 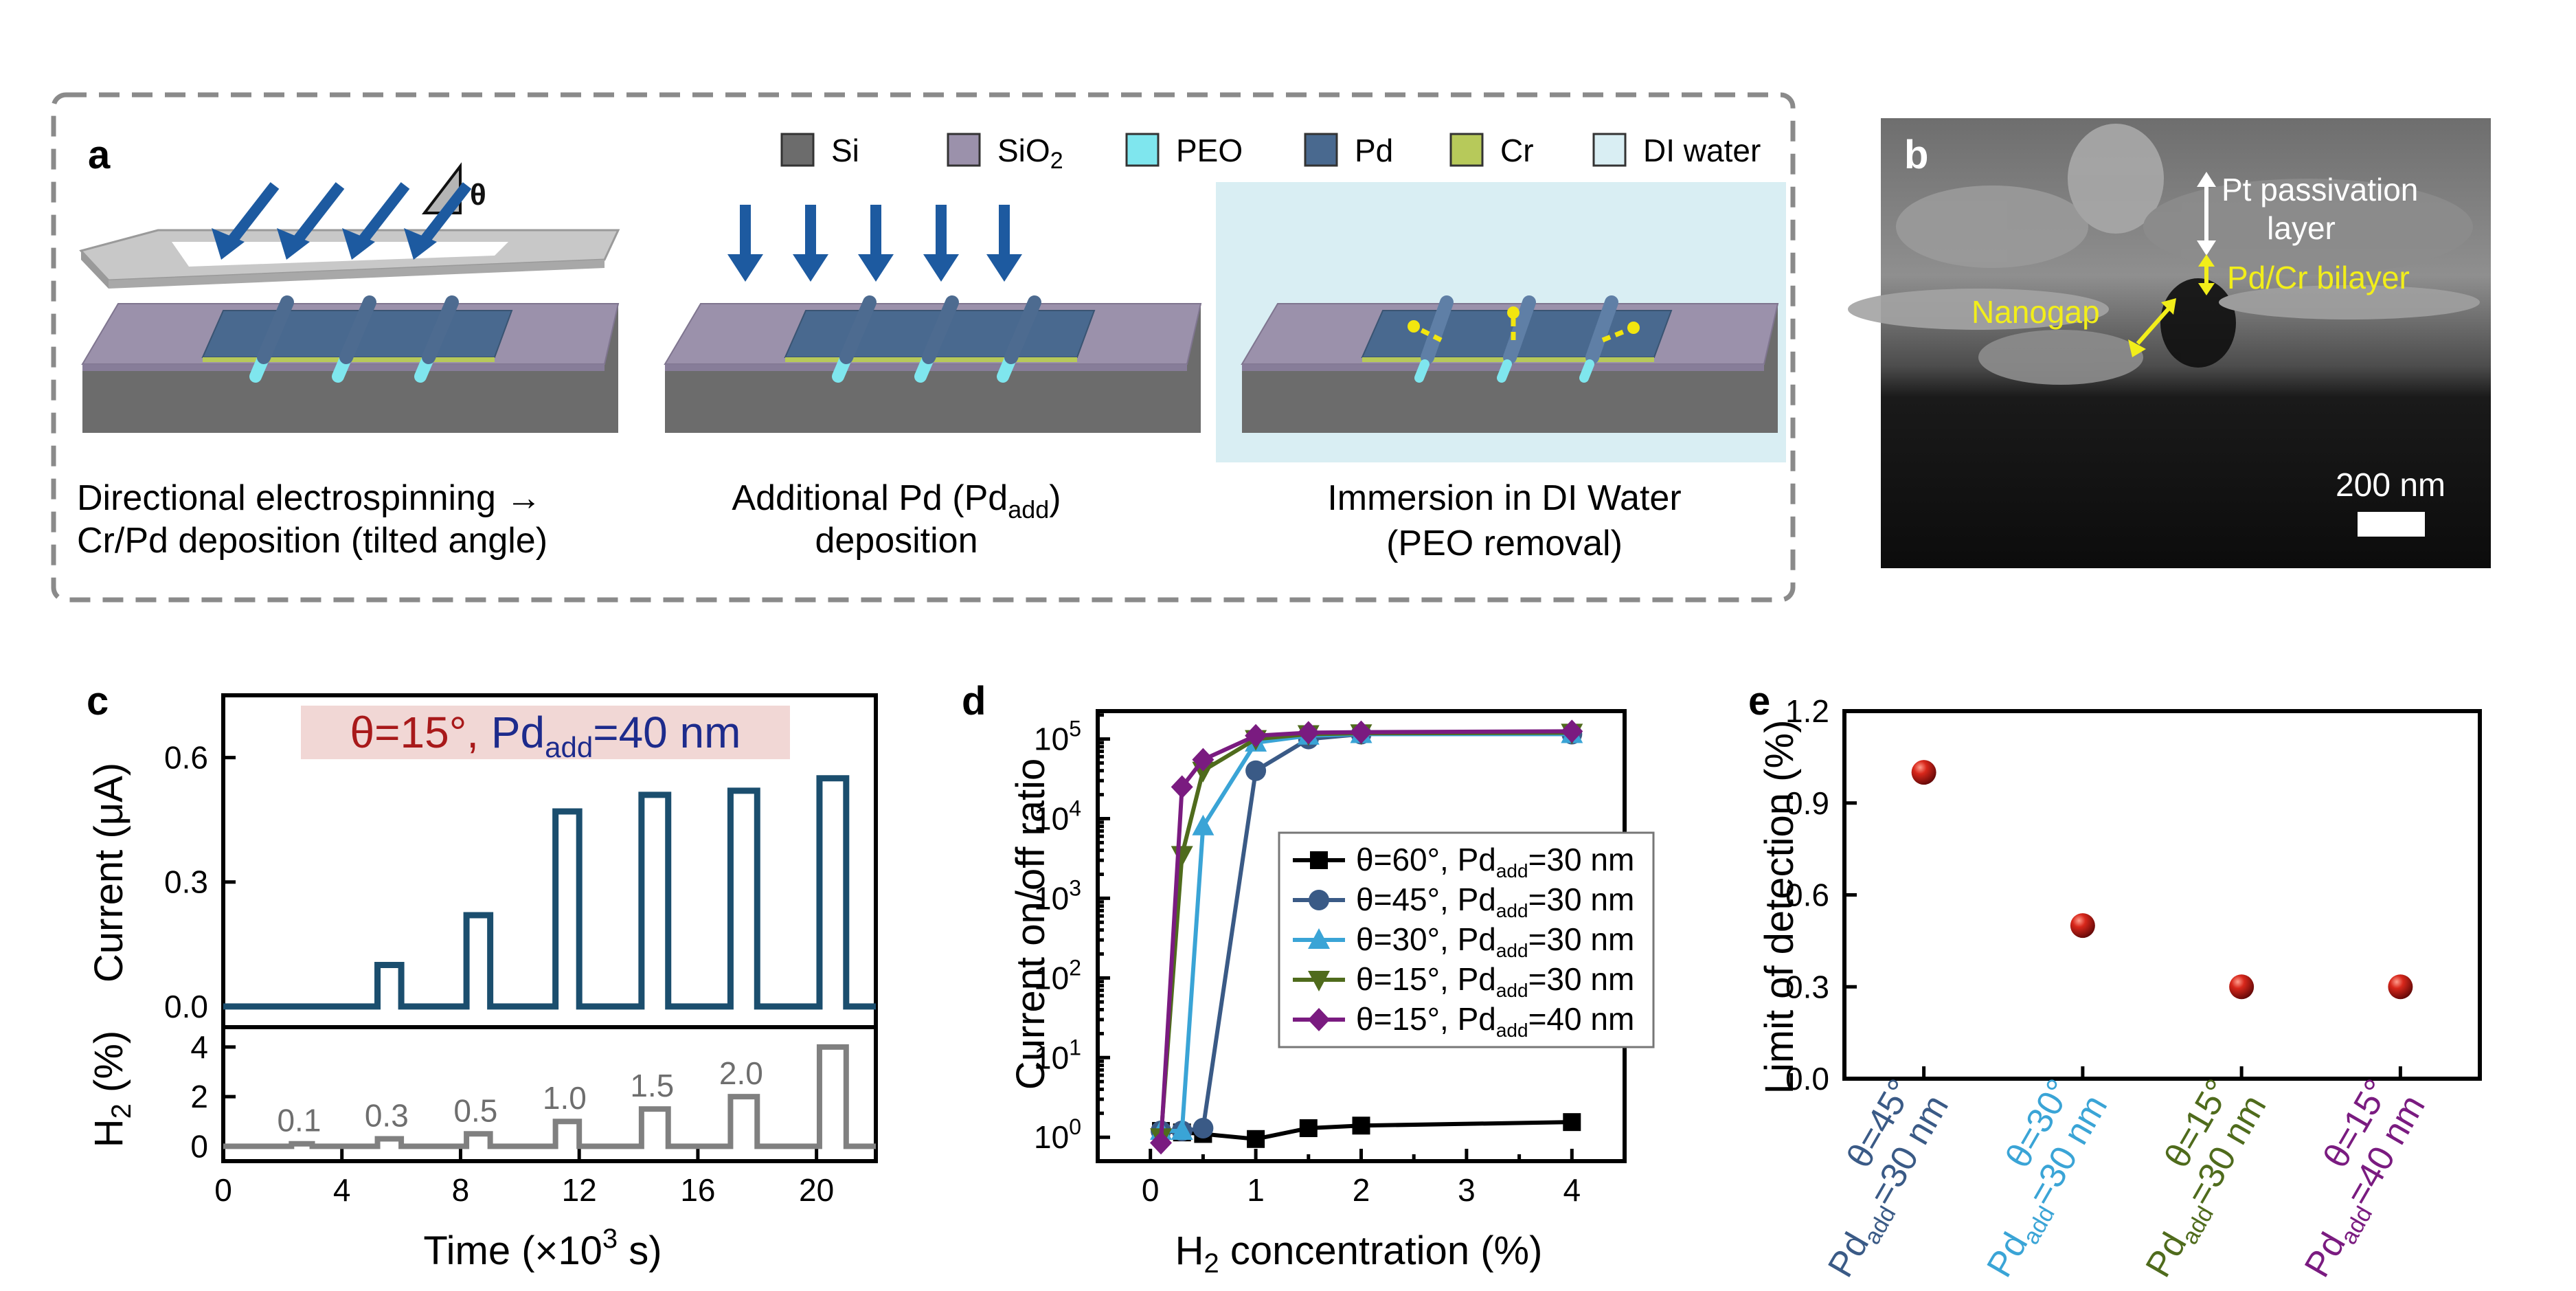 I want to click on step3-caption-line2: (PEO removal), so click(x=1504, y=543).